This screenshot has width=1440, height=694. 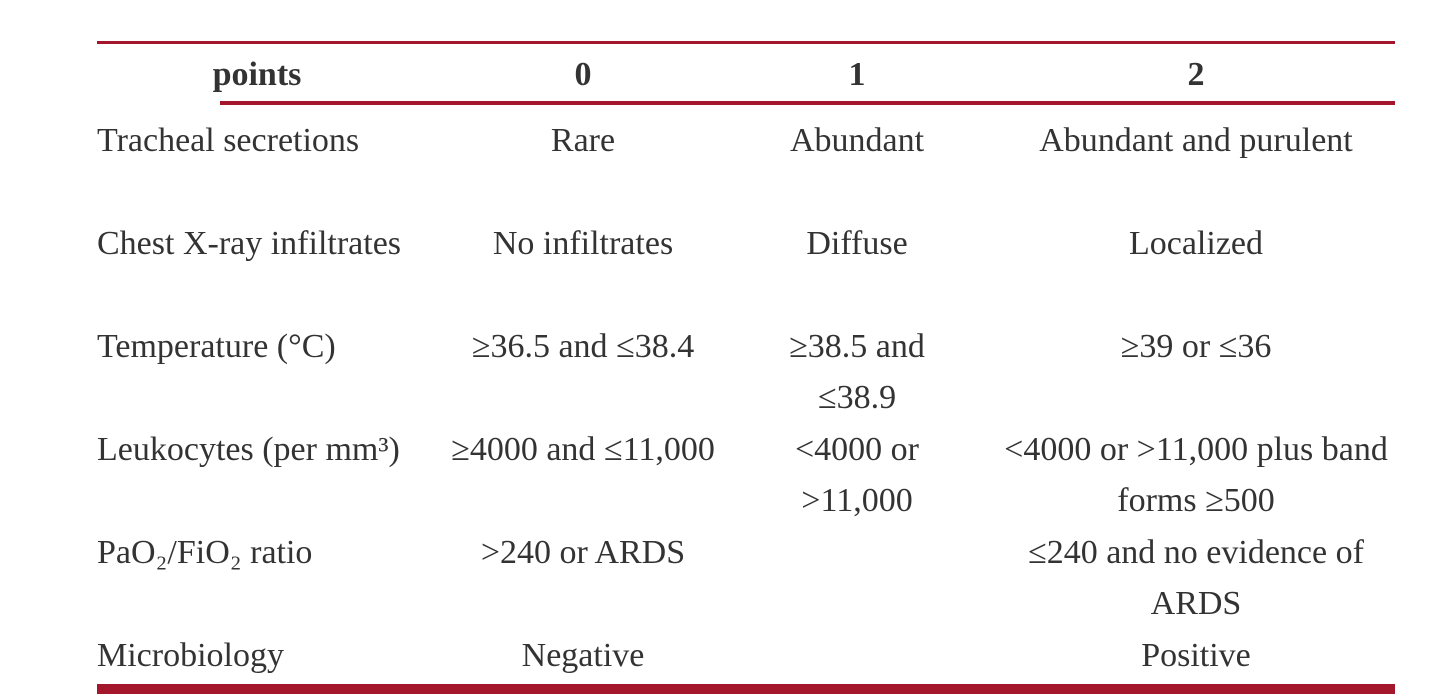 What do you see at coordinates (1196, 578) in the screenshot?
I see `table-cell: ≤240 and no evidence of ARDS` at bounding box center [1196, 578].